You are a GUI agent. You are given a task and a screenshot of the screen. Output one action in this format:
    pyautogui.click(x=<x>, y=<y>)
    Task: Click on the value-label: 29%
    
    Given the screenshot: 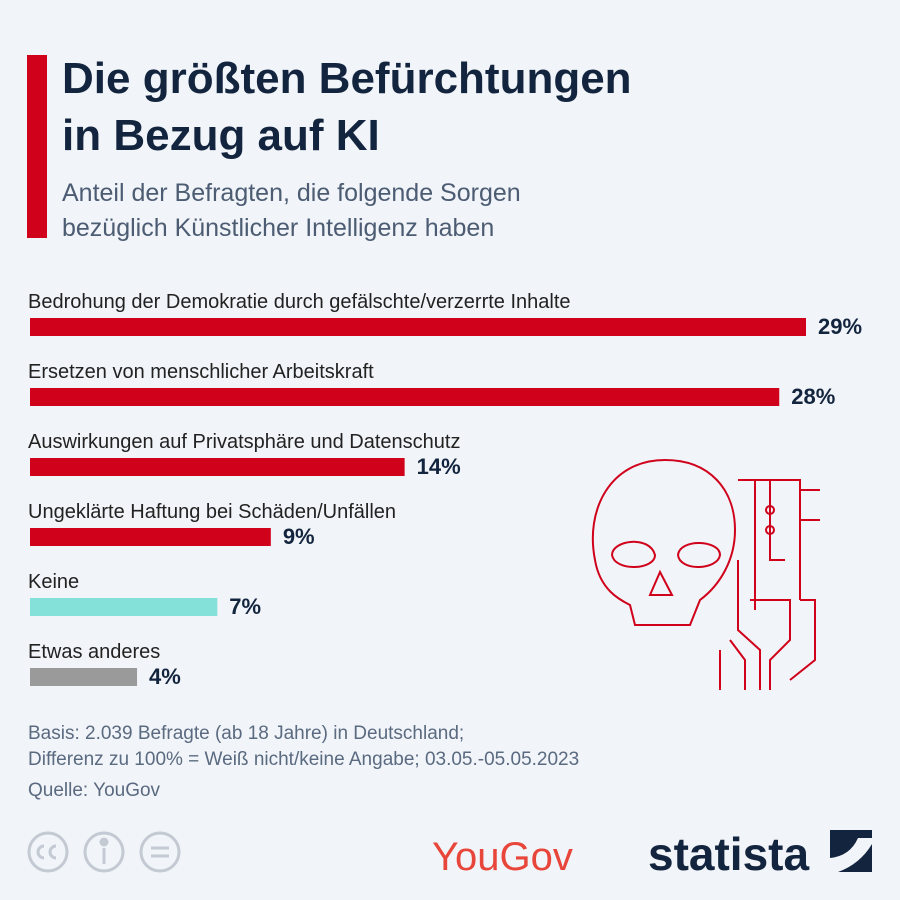 What is the action you would take?
    pyautogui.click(x=840, y=326)
    